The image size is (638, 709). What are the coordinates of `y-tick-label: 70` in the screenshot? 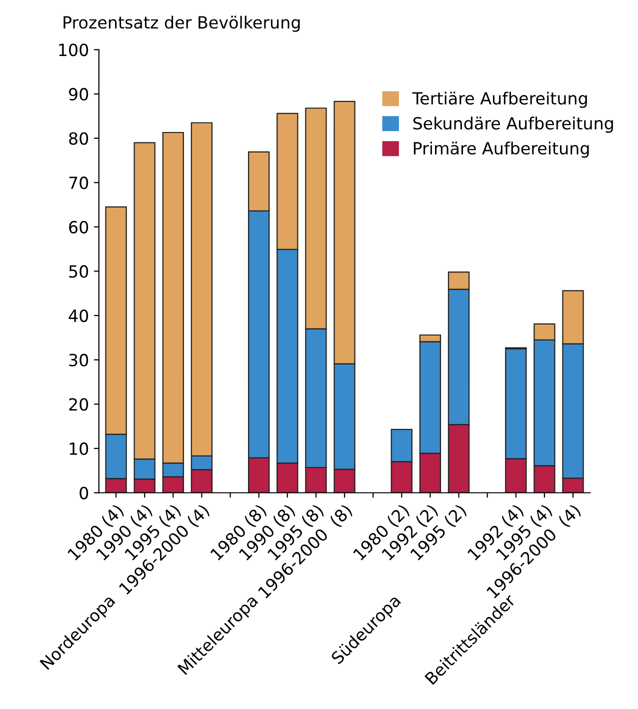 It's located at (78, 183).